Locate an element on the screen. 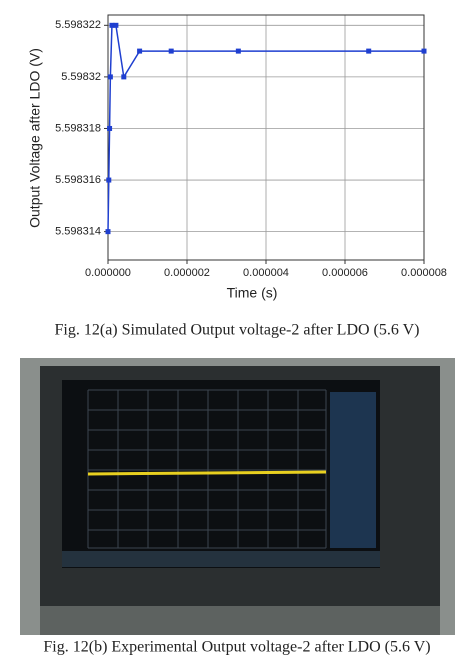 This screenshot has height=657, width=474. y-tick-label: 5.59832 is located at coordinates (81, 77).